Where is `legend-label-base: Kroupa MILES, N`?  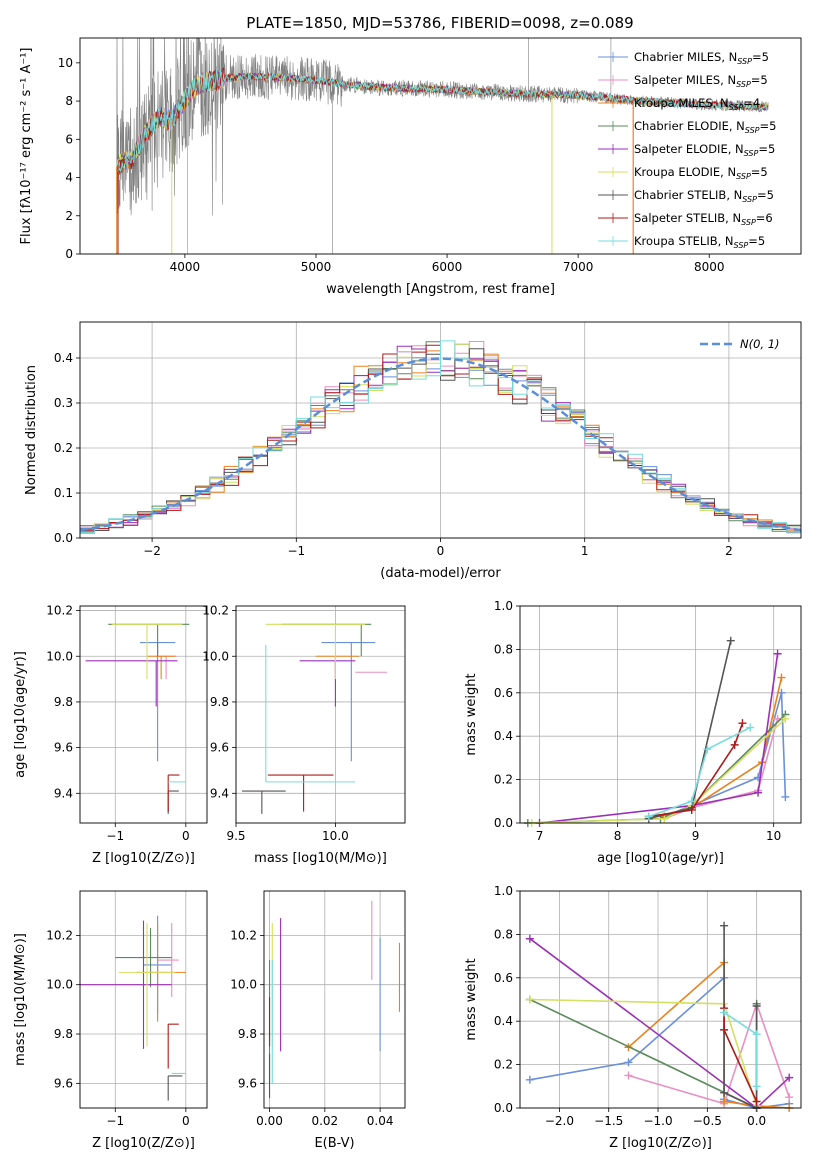 legend-label-base: Kroupa MILES, N is located at coordinates (681, 103).